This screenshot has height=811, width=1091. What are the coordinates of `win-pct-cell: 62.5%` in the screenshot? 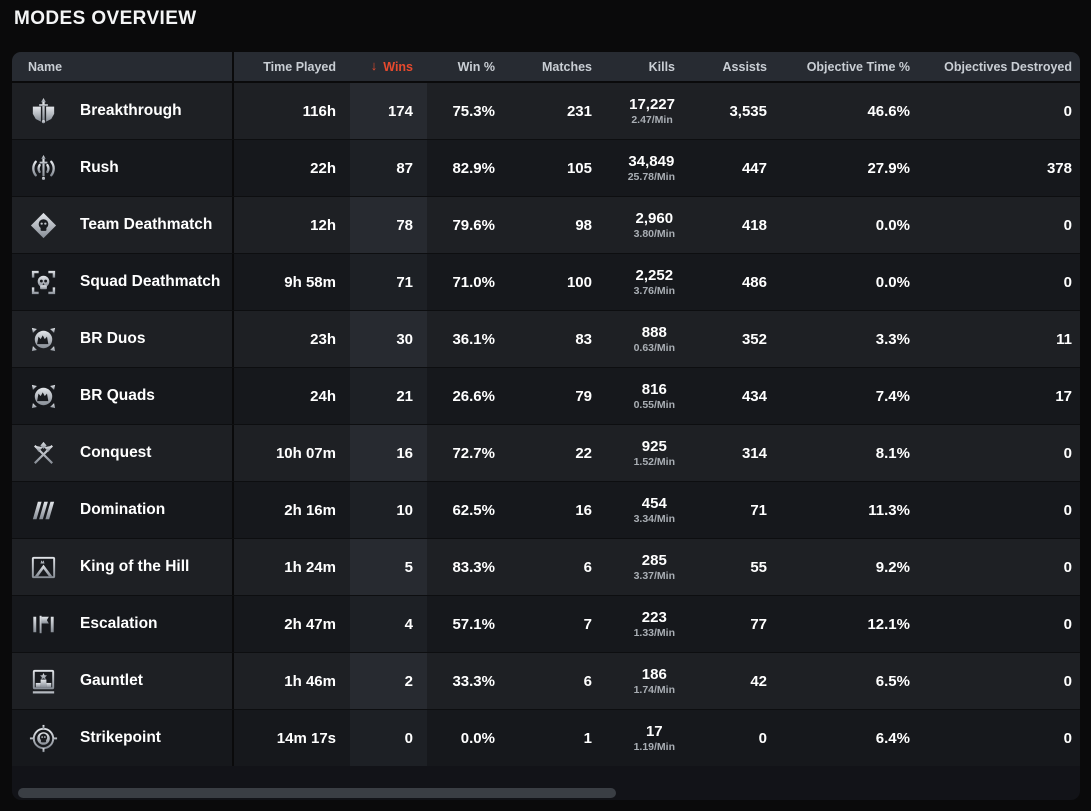 It's located at (473, 510).